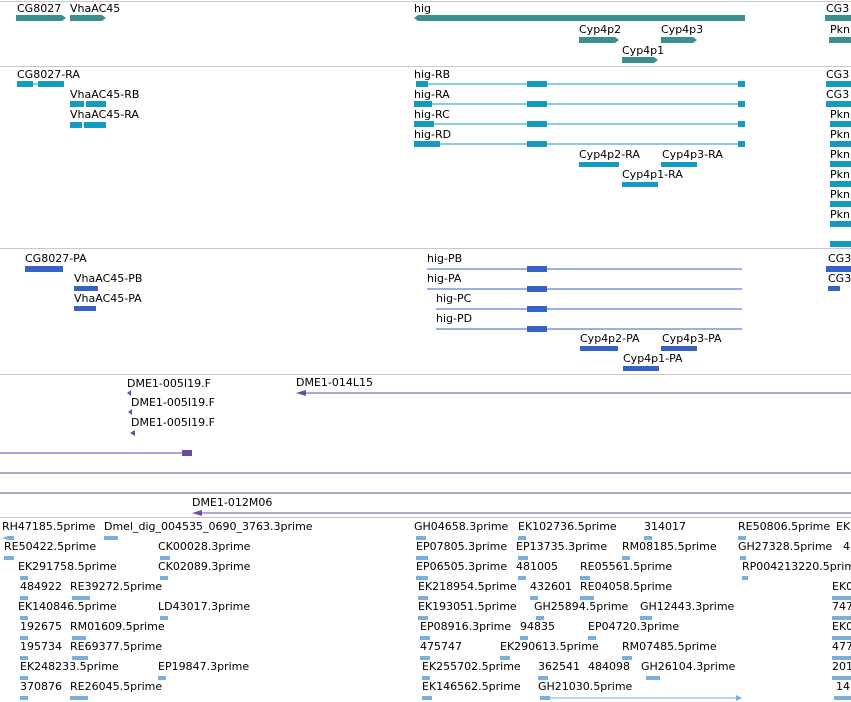 The image size is (851, 702). Describe the element at coordinates (841, 586) in the screenshot. I see `est-label: EK0` at that location.